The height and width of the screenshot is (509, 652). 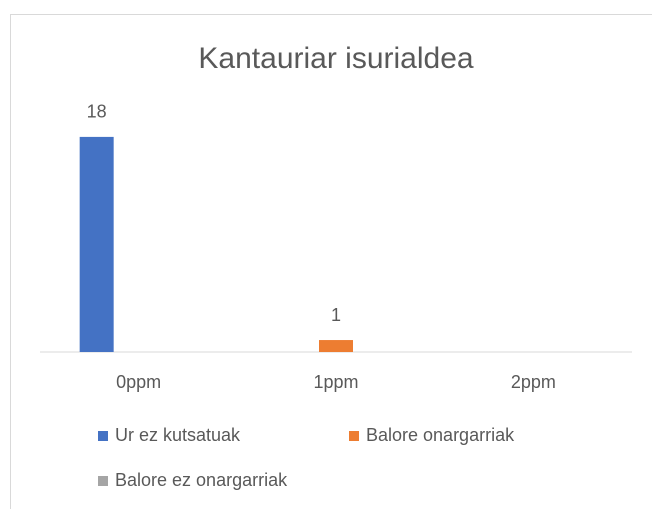 What do you see at coordinates (440, 435) in the screenshot?
I see `legend-label: Balore onargarriak` at bounding box center [440, 435].